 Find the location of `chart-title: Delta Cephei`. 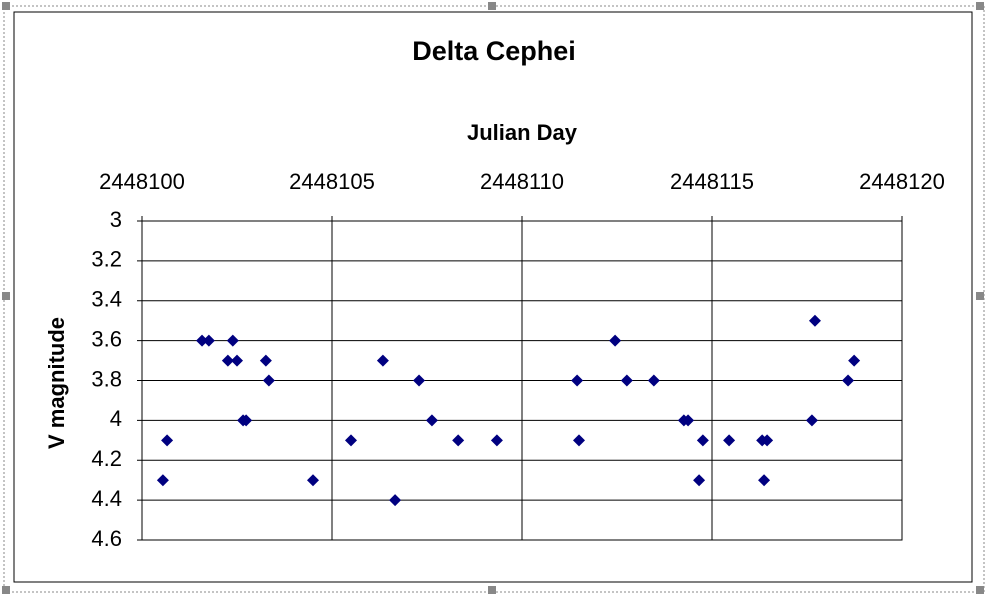

chart-title: Delta Cephei is located at coordinates (494, 51).